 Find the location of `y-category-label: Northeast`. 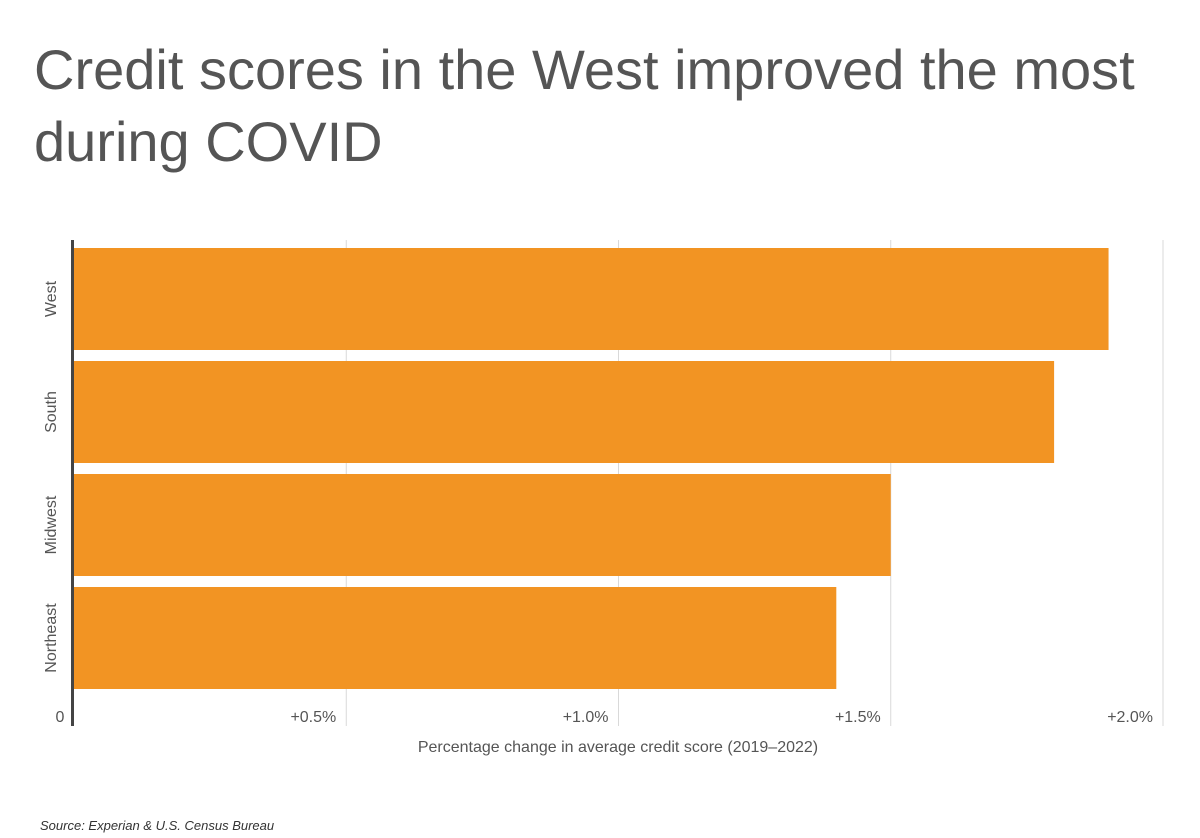

y-category-label: Northeast is located at coordinates (51, 638).